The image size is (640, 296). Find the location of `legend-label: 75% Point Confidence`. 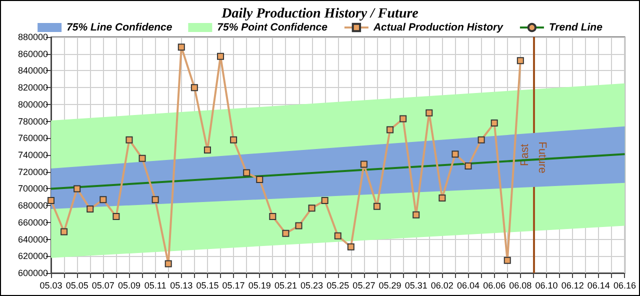

legend-label: 75% Point Confidence is located at coordinates (272, 28).